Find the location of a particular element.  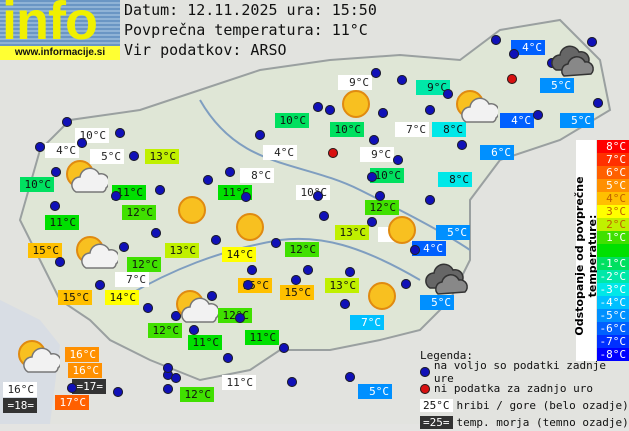

logo-url: www.informacije.si is located at coordinates (60, 53).